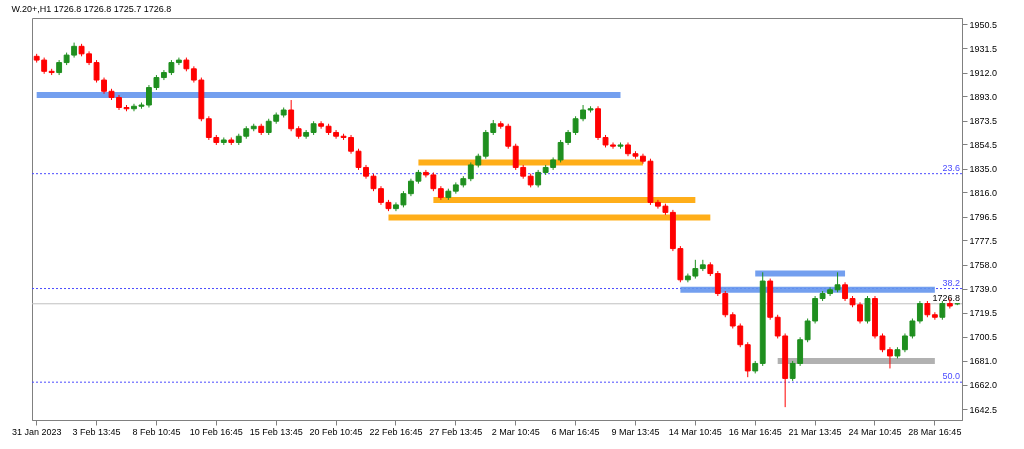 The width and height of the screenshot is (1024, 449). Describe the element at coordinates (983, 96) in the screenshot. I see `y-tick-label: 1893.0` at that location.